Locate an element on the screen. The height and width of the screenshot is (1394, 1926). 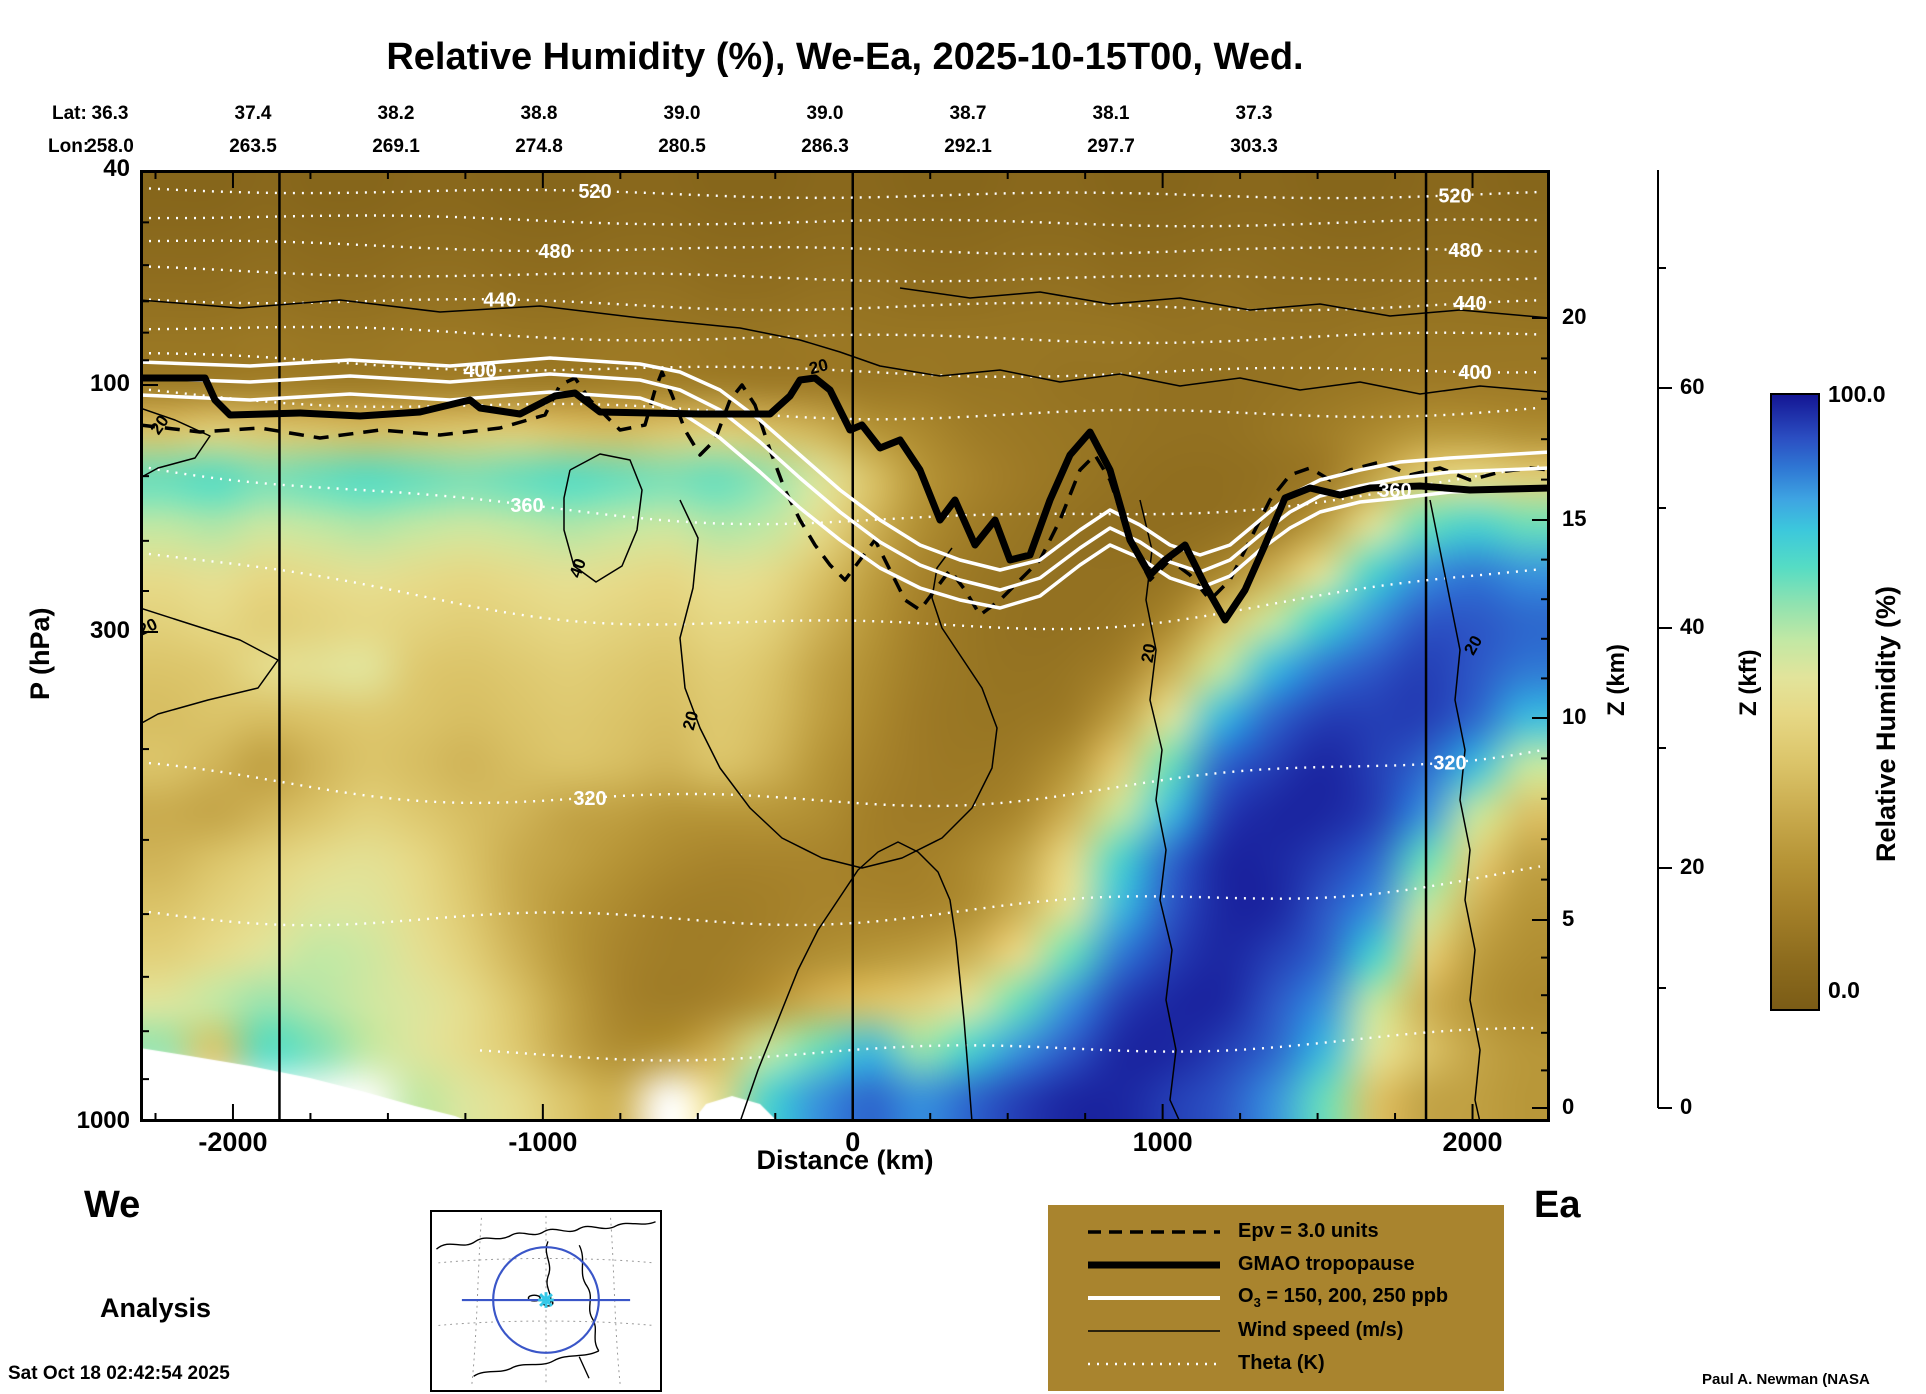
zkm-tick-label: 5 is located at coordinates (1568, 918).